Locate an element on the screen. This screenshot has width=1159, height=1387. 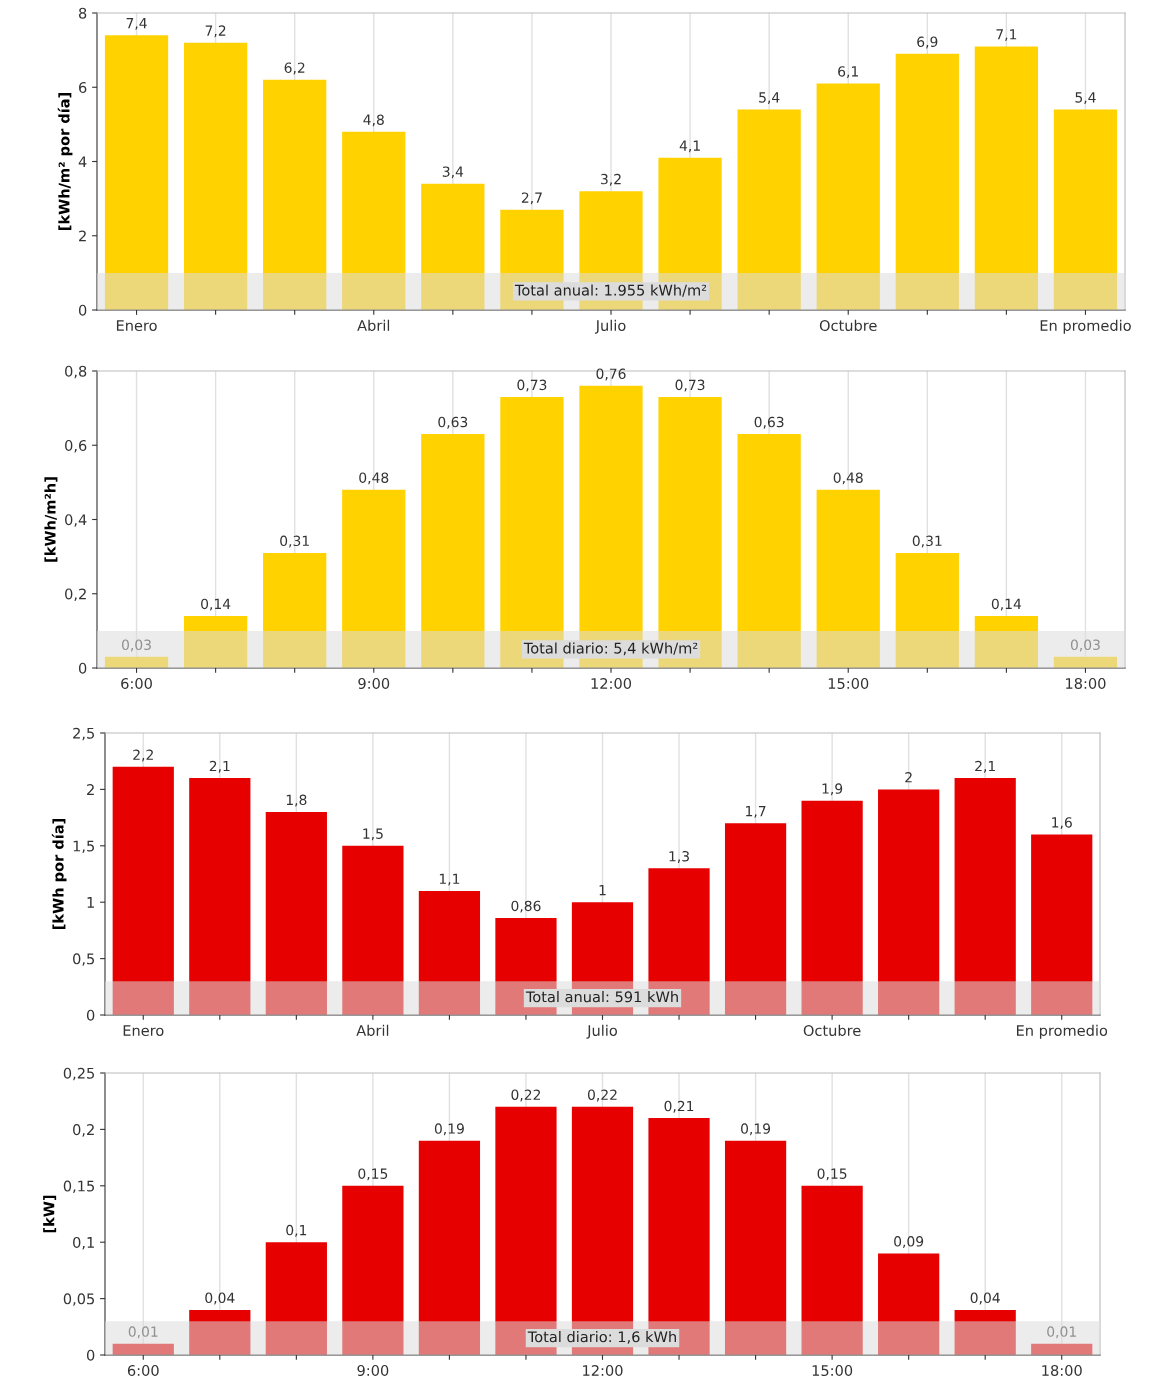
data-label: 1,9 is located at coordinates (832, 789).